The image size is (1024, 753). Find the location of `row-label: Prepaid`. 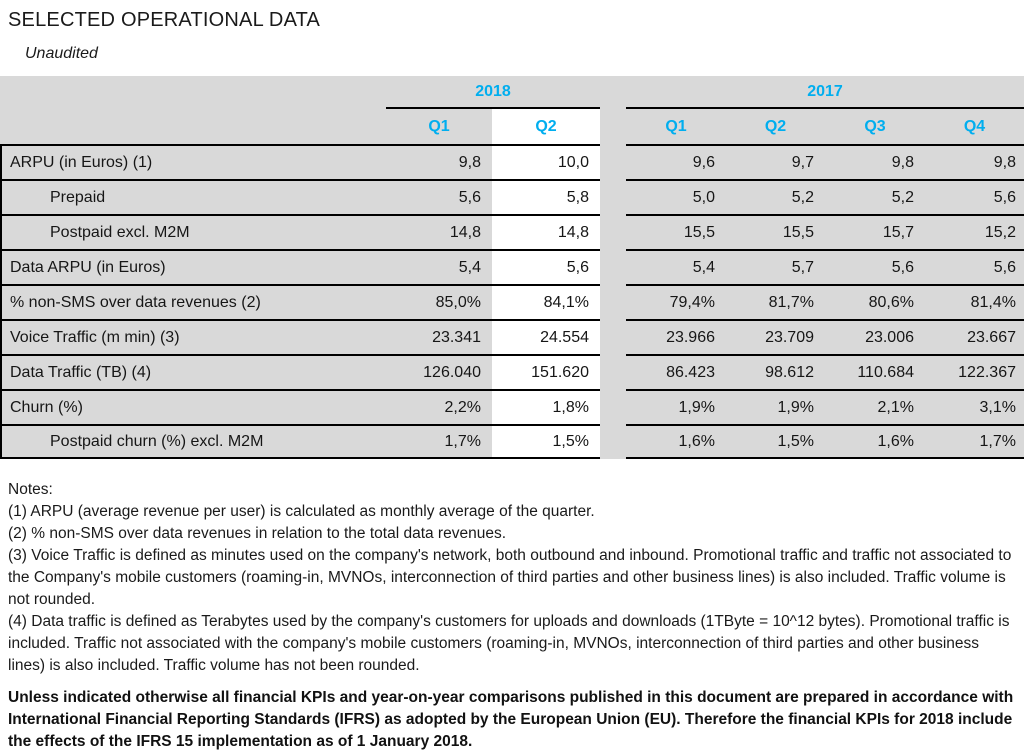

row-label: Prepaid is located at coordinates (193, 196).